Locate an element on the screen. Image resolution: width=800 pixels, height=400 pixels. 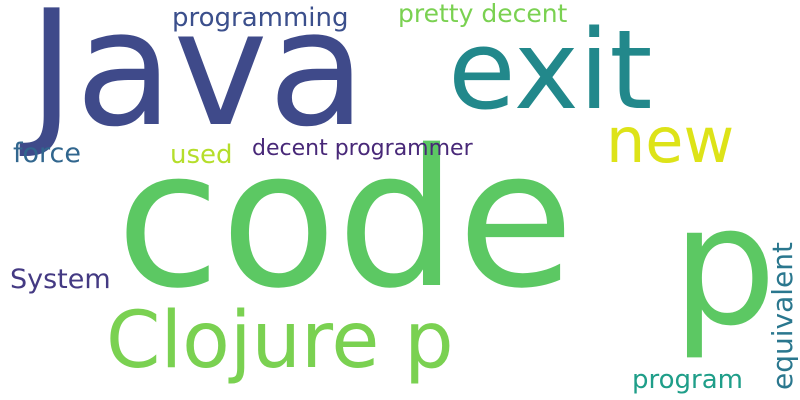
word-clojure-p: Clojure p is located at coordinates (280, 341).